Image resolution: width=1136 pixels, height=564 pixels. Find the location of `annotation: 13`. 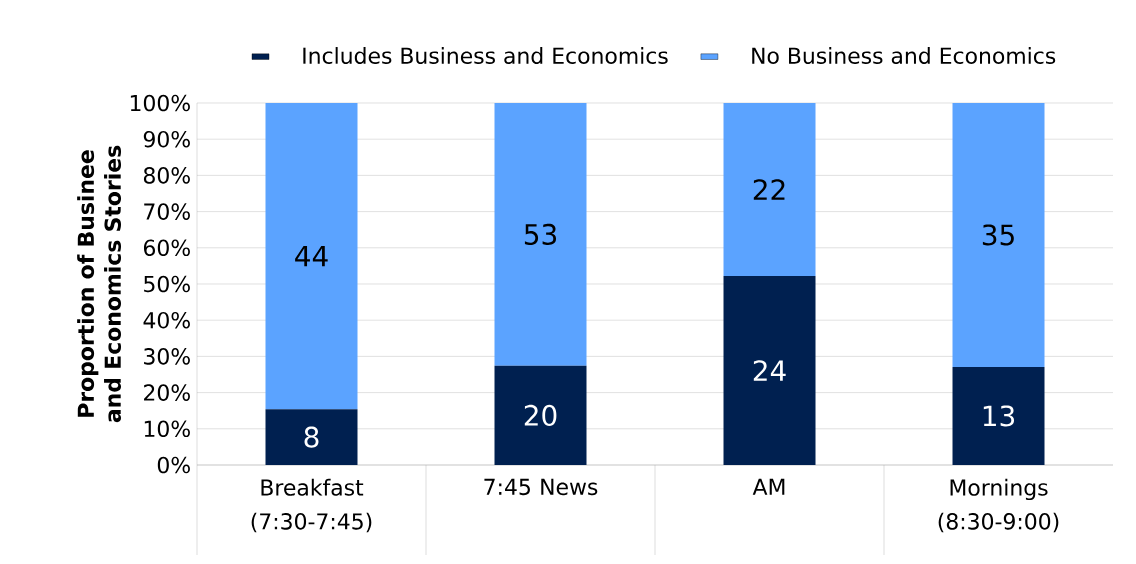

annotation: 13 is located at coordinates (999, 416).